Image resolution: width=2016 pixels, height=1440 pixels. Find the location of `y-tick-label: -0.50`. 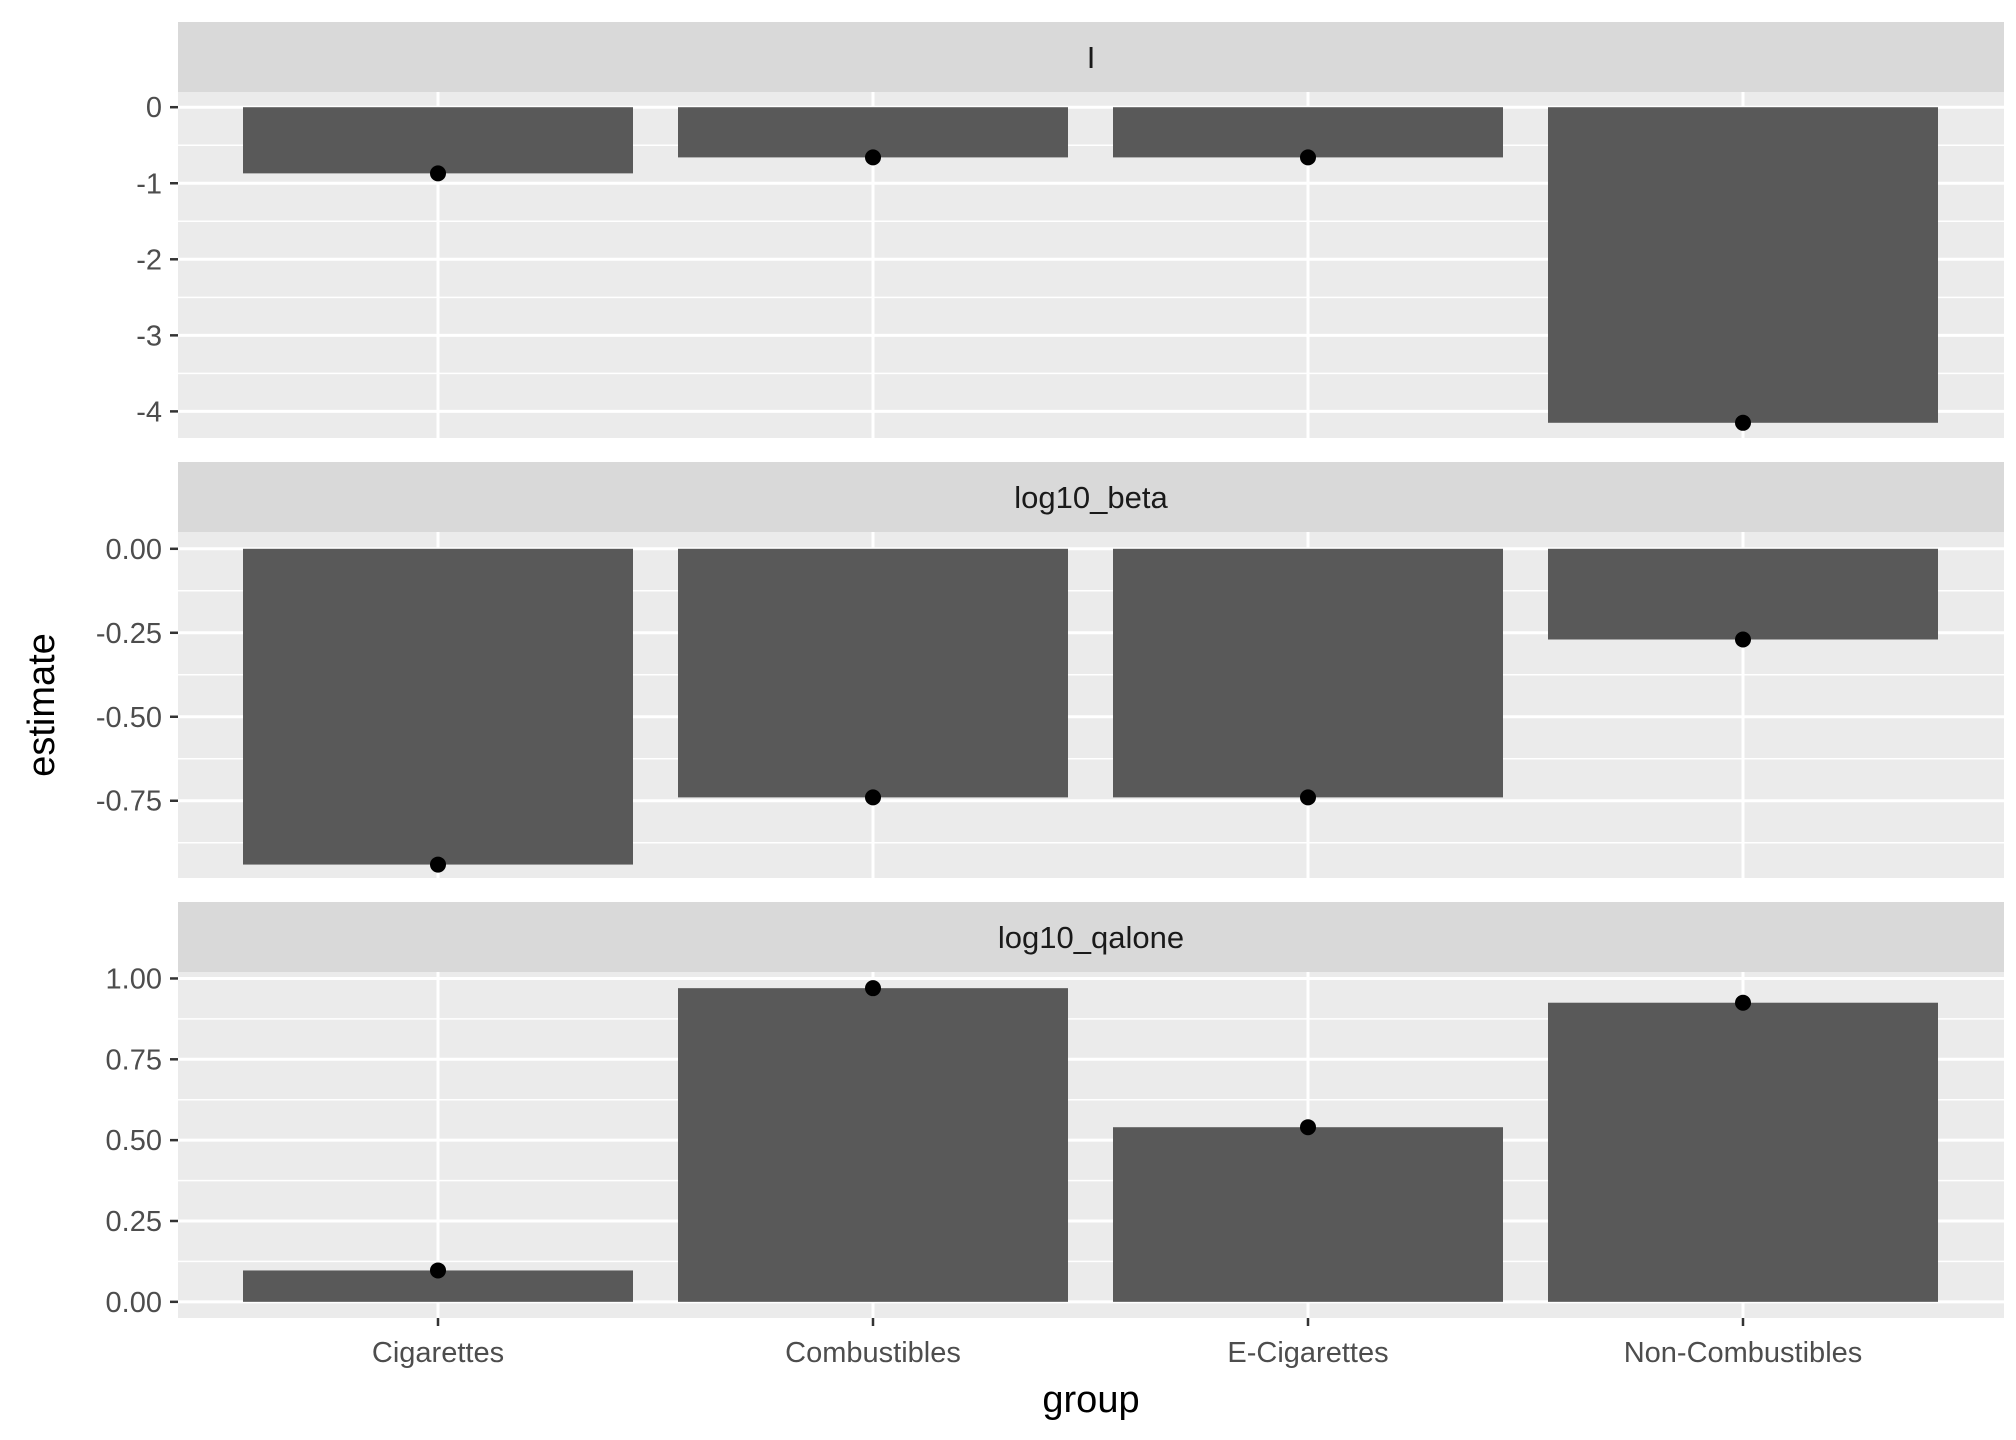

y-tick-label: -0.50 is located at coordinates (129, 718).